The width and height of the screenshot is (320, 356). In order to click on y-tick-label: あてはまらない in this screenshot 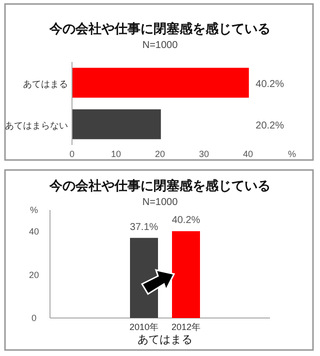, I will do `click(36, 125)`.